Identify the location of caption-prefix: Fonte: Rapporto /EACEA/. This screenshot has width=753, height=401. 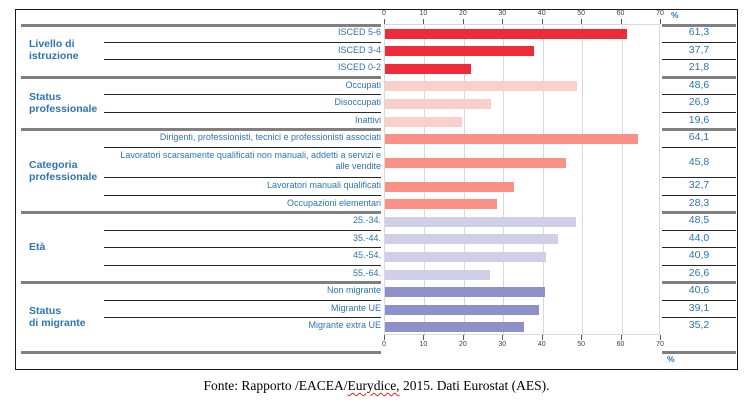
(275, 385).